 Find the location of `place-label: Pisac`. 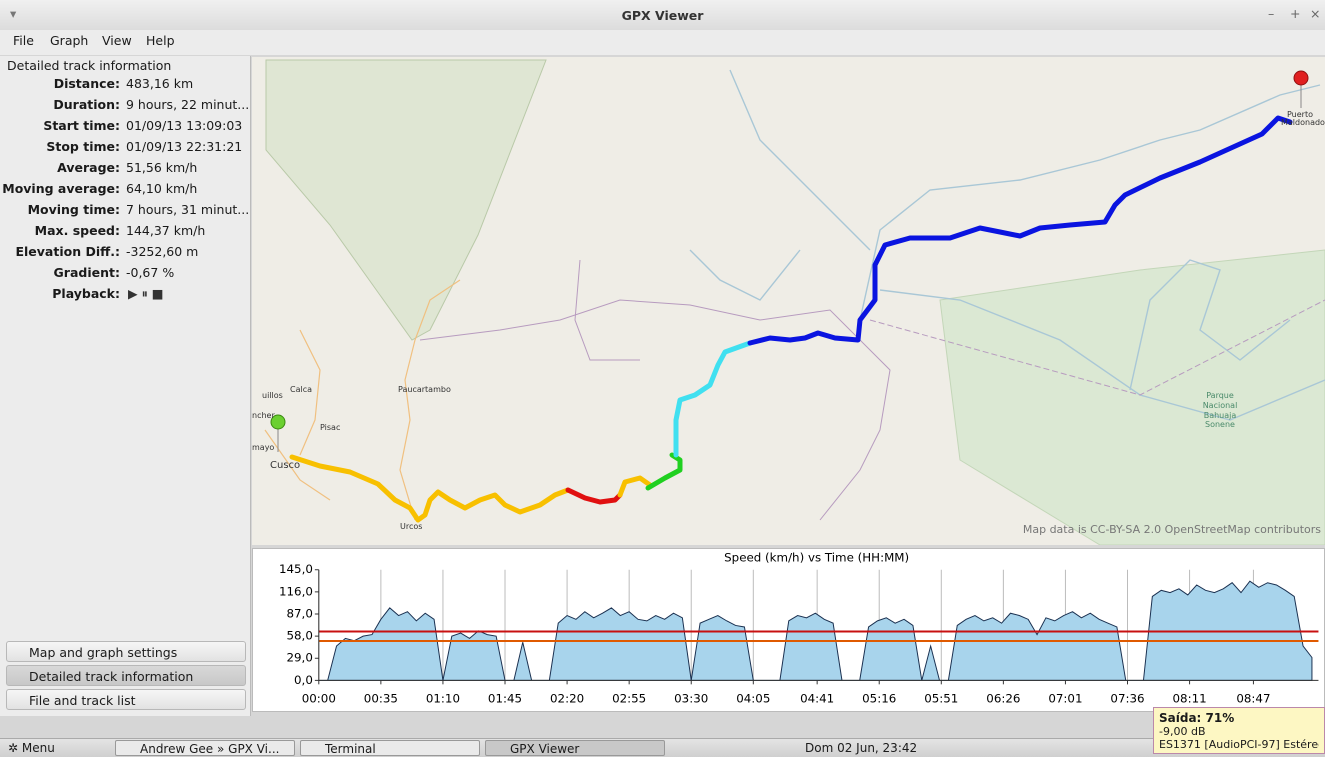

place-label: Pisac is located at coordinates (330, 427).